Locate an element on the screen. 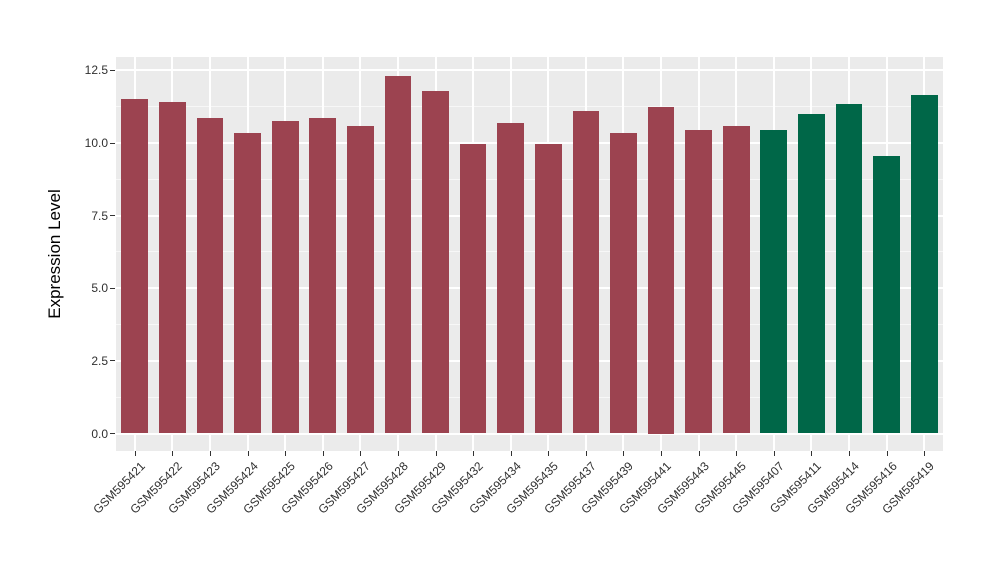 The width and height of the screenshot is (1000, 580). bar-GSM595445 is located at coordinates (736, 279).